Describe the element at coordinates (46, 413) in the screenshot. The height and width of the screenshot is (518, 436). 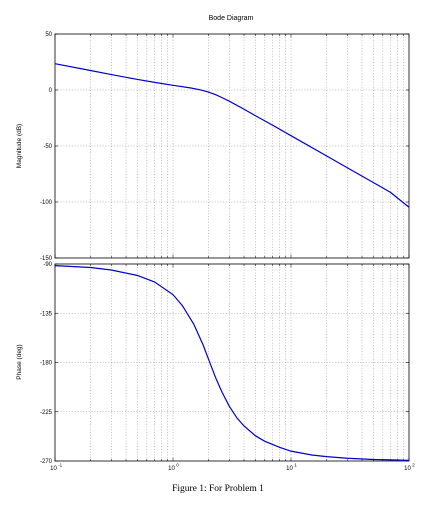
I see `phase-y-tick-label: -225` at that location.